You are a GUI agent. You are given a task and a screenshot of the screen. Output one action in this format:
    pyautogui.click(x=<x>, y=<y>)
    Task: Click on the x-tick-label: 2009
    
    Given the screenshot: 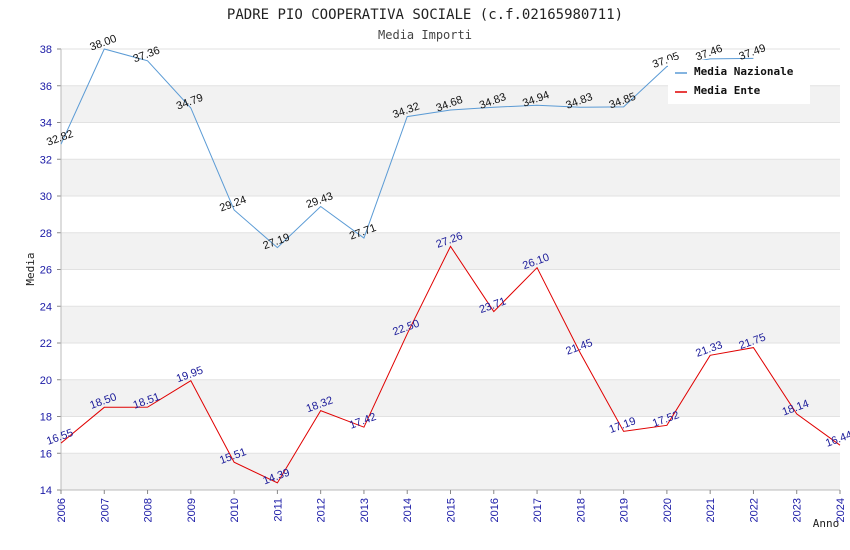 What is the action you would take?
    pyautogui.click(x=192, y=510)
    